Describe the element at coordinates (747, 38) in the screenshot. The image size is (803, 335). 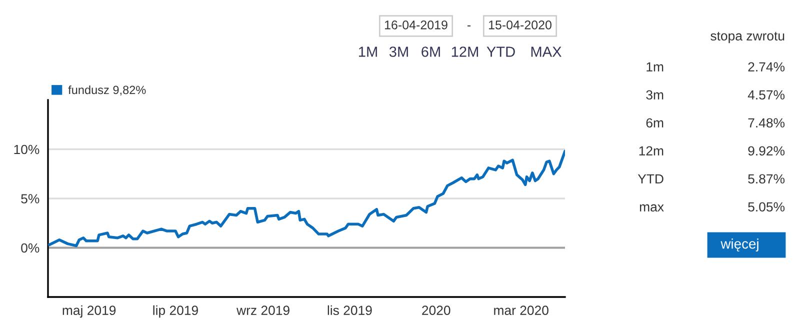
I see `text: stopa zwrotu` at that location.